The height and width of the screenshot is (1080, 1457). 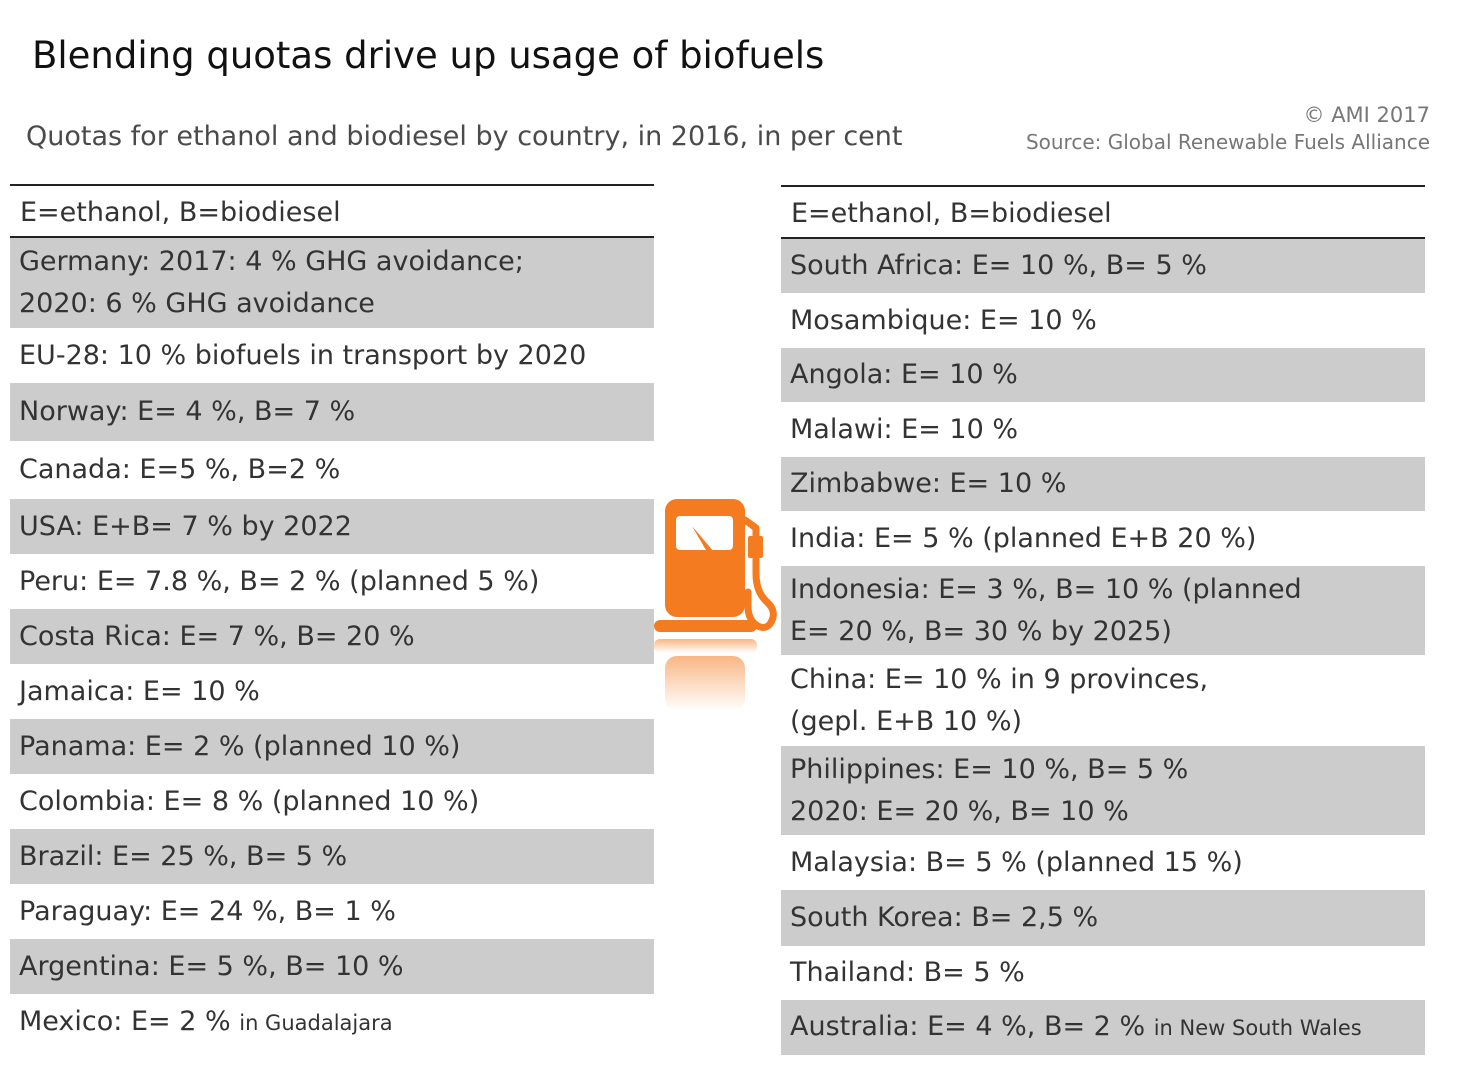 What do you see at coordinates (904, 374) in the screenshot?
I see `row-text: Angola: E= 10 %` at bounding box center [904, 374].